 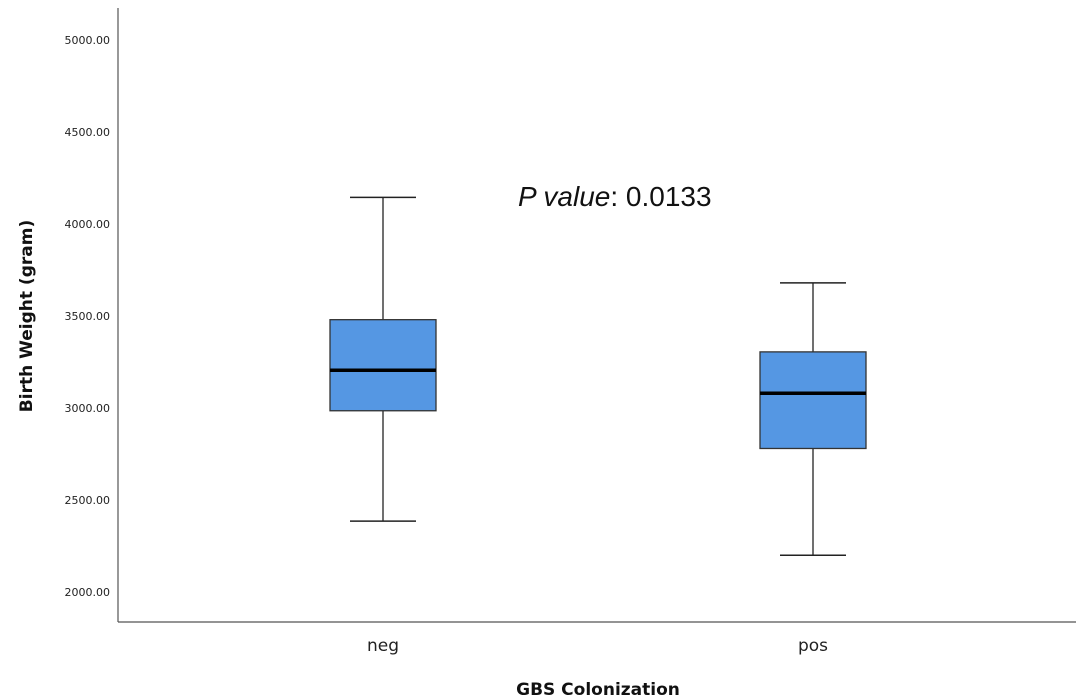 What do you see at coordinates (88, 132) in the screenshot?
I see `y-tick-label: 4500.00` at bounding box center [88, 132].